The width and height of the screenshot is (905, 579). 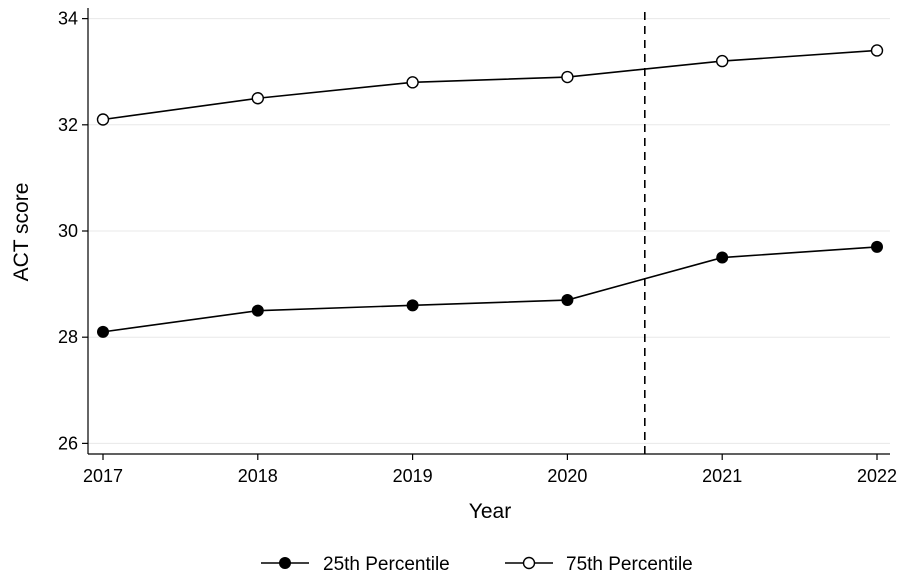 I want to click on y-tick-label-26: 26, so click(x=68, y=443).